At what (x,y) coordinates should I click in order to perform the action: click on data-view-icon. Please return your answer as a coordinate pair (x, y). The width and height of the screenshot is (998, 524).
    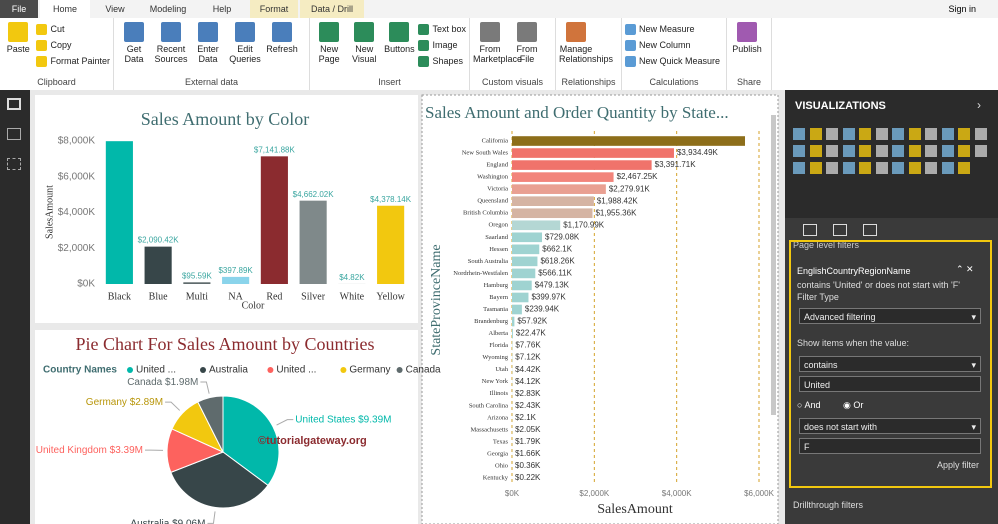
    Looking at the image, I should click on (14, 134).